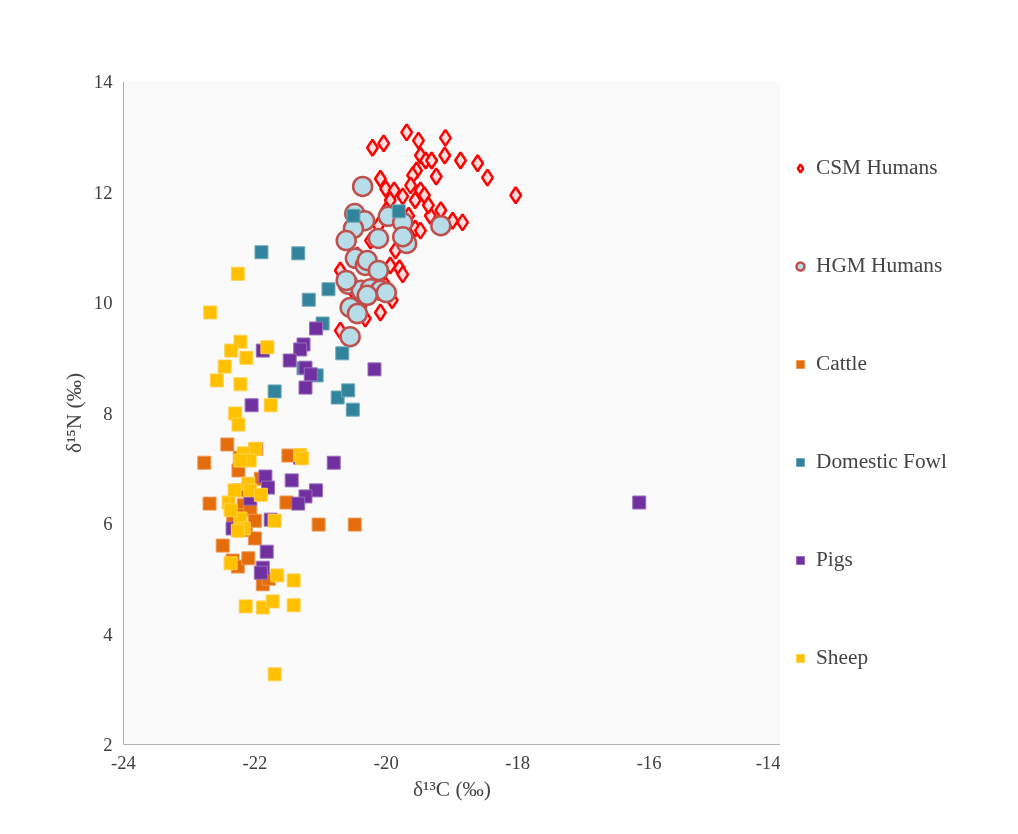 The width and height of the screenshot is (1018, 834). What do you see at coordinates (768, 762) in the screenshot?
I see `x-tick-label: -14` at bounding box center [768, 762].